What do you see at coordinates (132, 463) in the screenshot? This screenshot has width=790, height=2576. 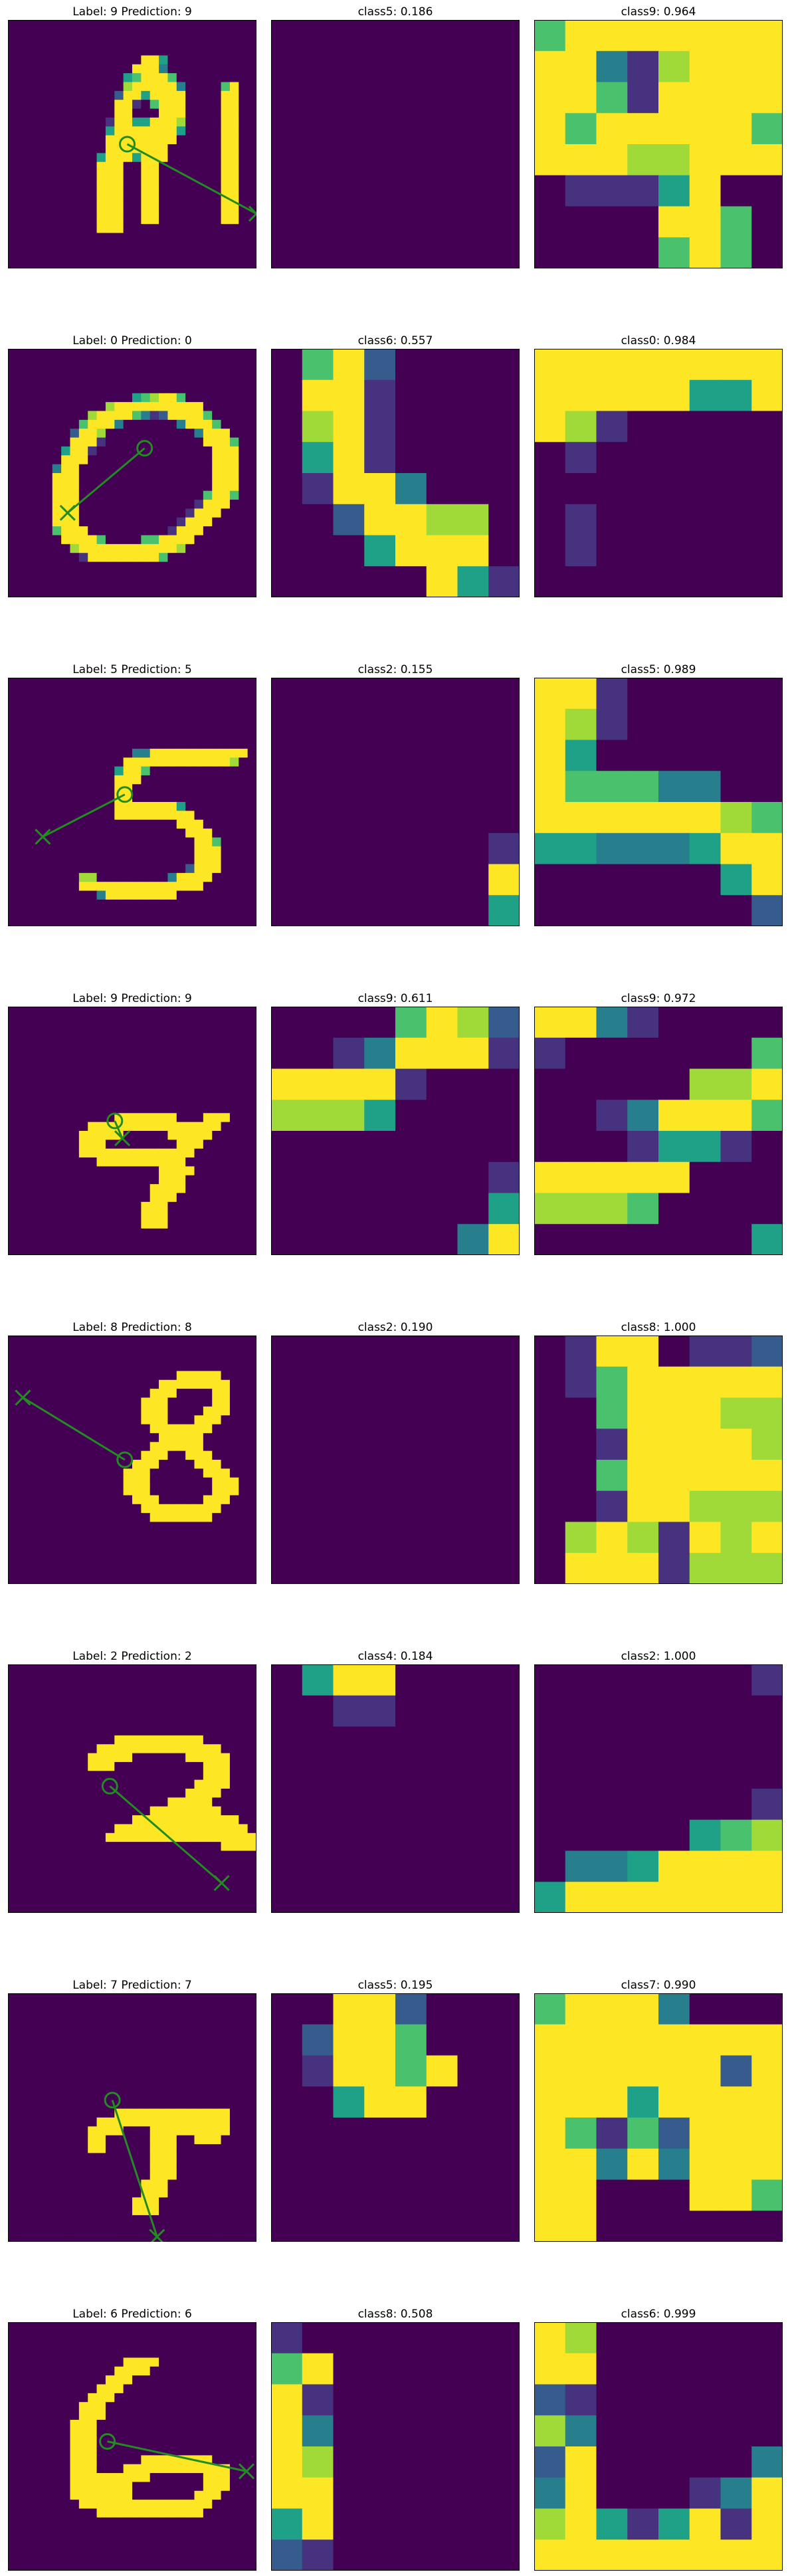 I see `digit-panel-panel: Label: 0 Prediction: 0` at bounding box center [132, 463].